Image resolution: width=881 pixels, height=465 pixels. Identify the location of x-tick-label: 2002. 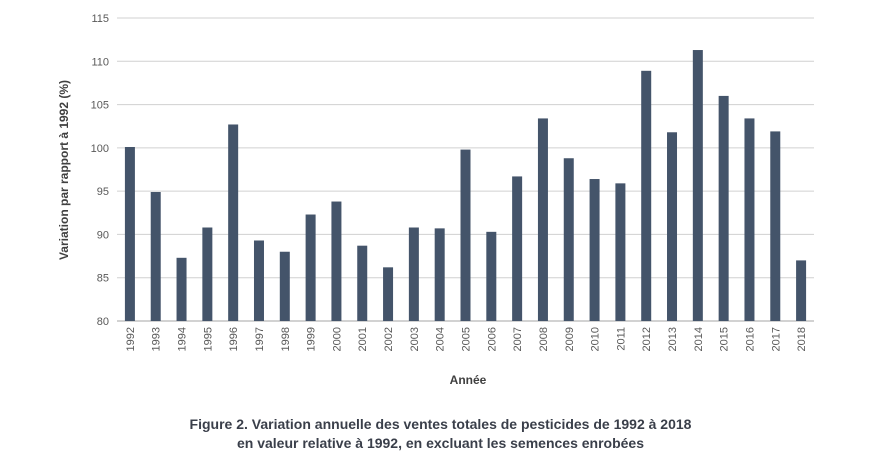
(389, 339).